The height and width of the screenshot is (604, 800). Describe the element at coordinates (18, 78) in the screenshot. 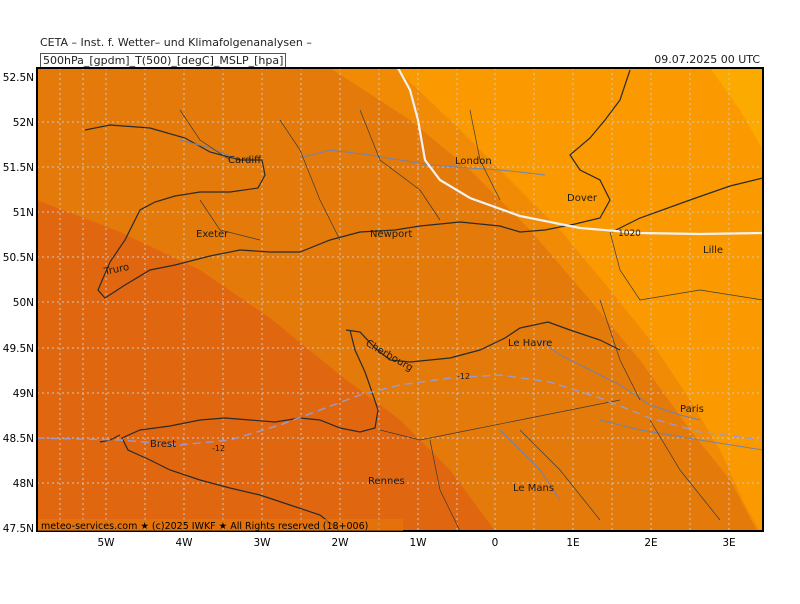

I see `lat-label: 52.5N` at that location.